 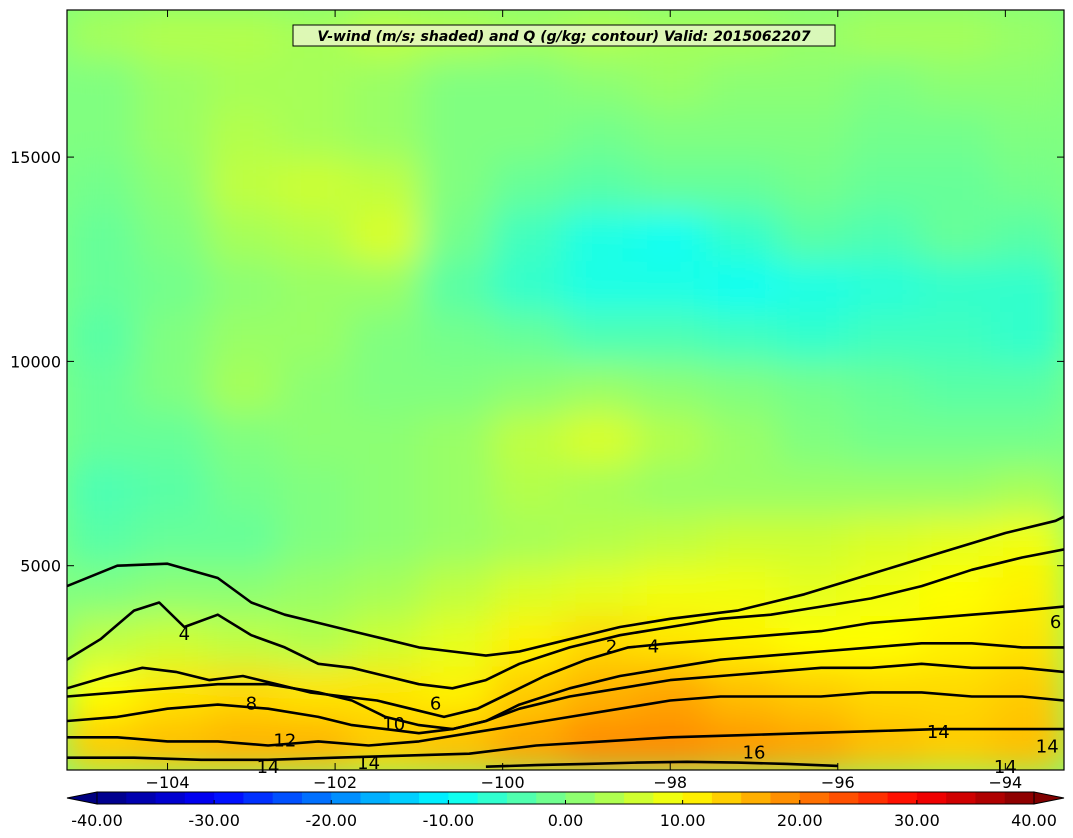 I want to click on y-tick-label: 5000, so click(x=40, y=566).